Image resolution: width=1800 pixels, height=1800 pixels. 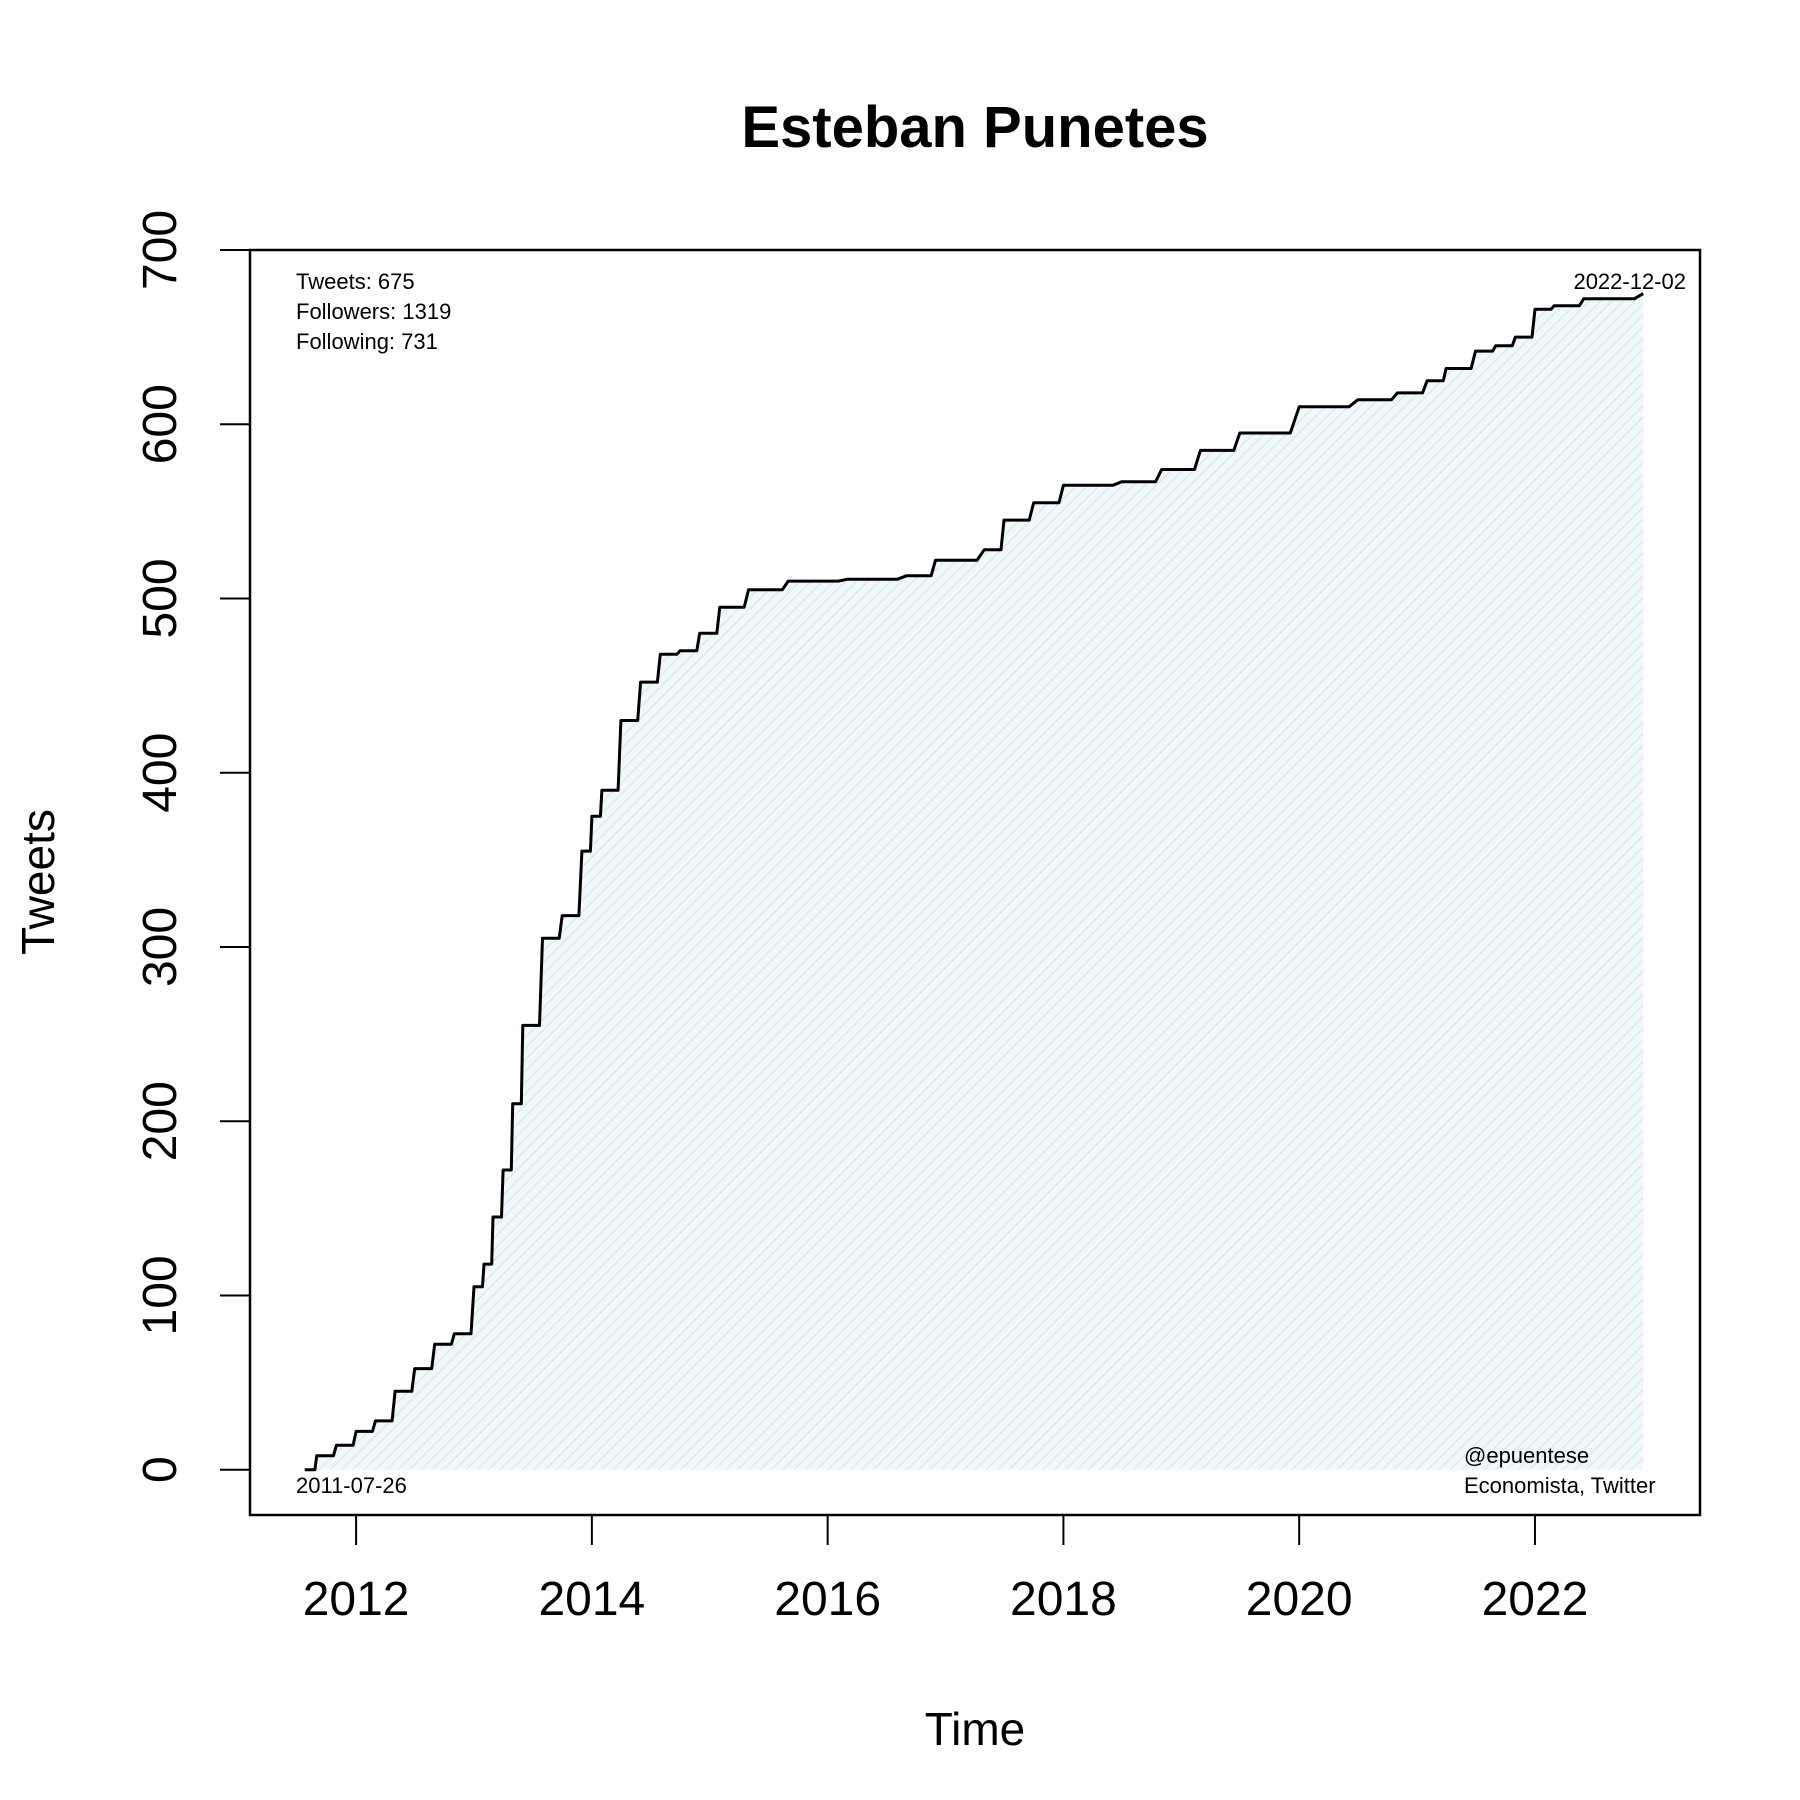 I want to click on chart-title: Esteban Punetes, so click(x=974, y=127).